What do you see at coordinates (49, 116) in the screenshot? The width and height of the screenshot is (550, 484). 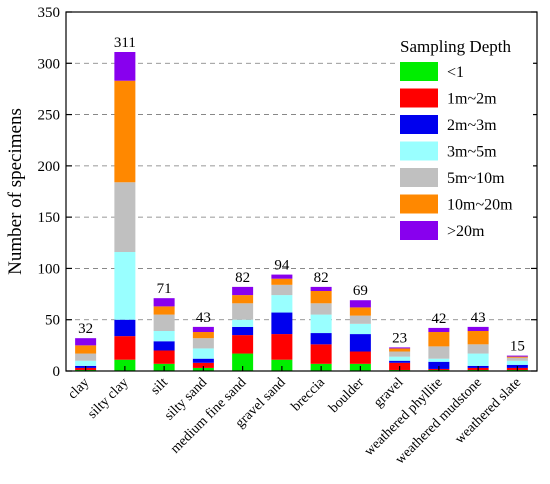 I see `y-tick-label: 250` at bounding box center [49, 116].